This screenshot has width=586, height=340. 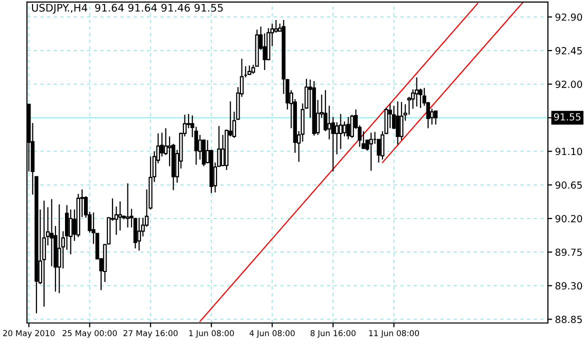 I want to click on x-tick-label: 20 May 2010, so click(x=29, y=334).